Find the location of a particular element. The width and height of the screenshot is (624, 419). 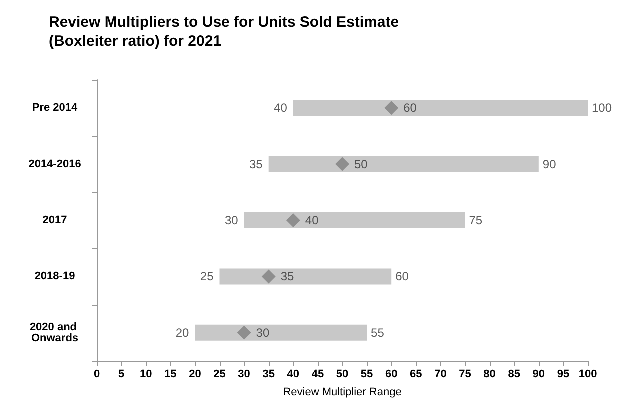

x-tick-label: 30 is located at coordinates (244, 374).